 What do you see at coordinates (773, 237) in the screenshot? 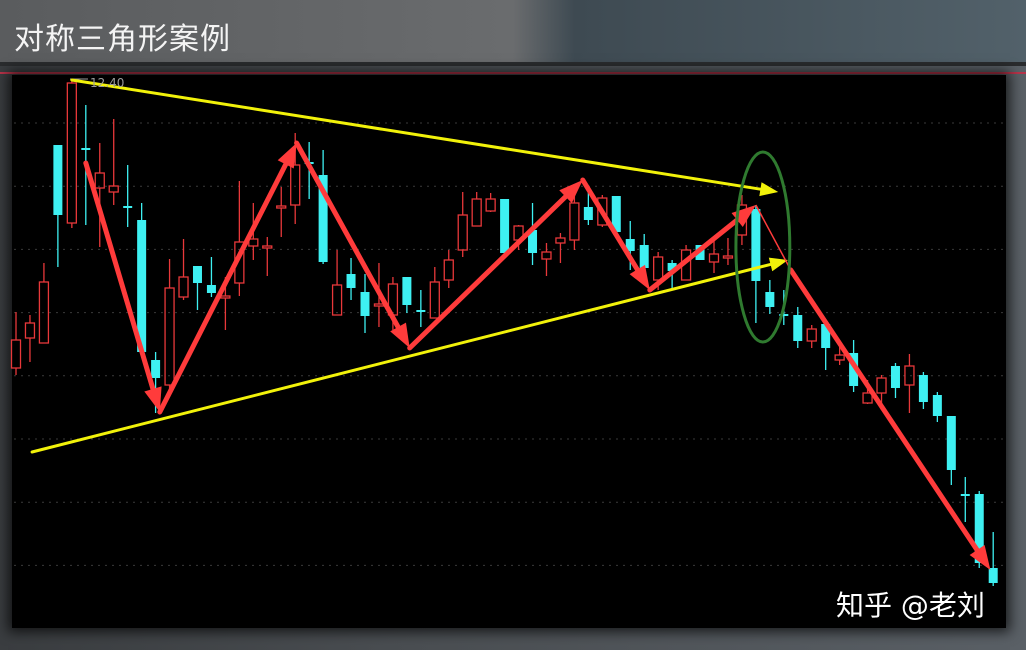
I see `breakdown-line` at bounding box center [773, 237].